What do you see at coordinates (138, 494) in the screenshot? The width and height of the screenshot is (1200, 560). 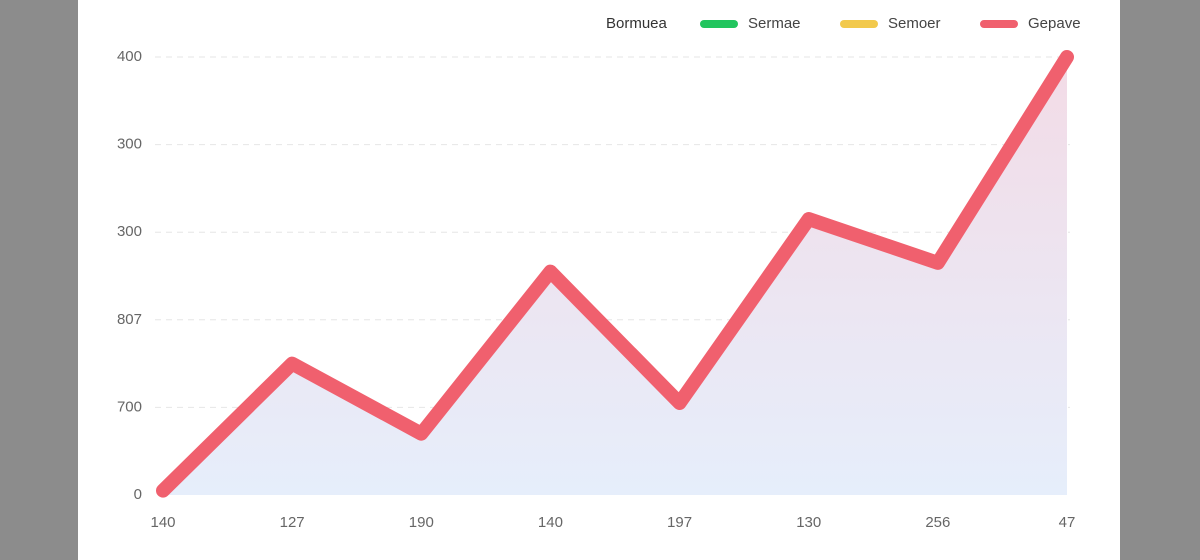 I see `y-tick-label: 0` at bounding box center [138, 494].